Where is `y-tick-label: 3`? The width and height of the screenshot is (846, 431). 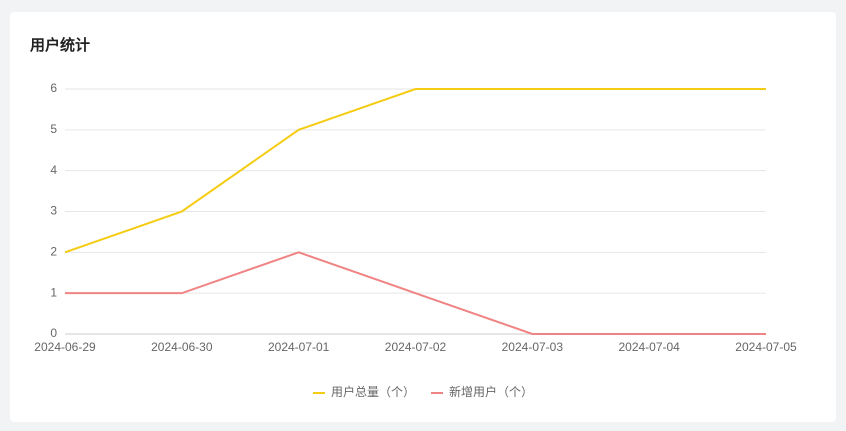 y-tick-label: 3 is located at coordinates (53, 211).